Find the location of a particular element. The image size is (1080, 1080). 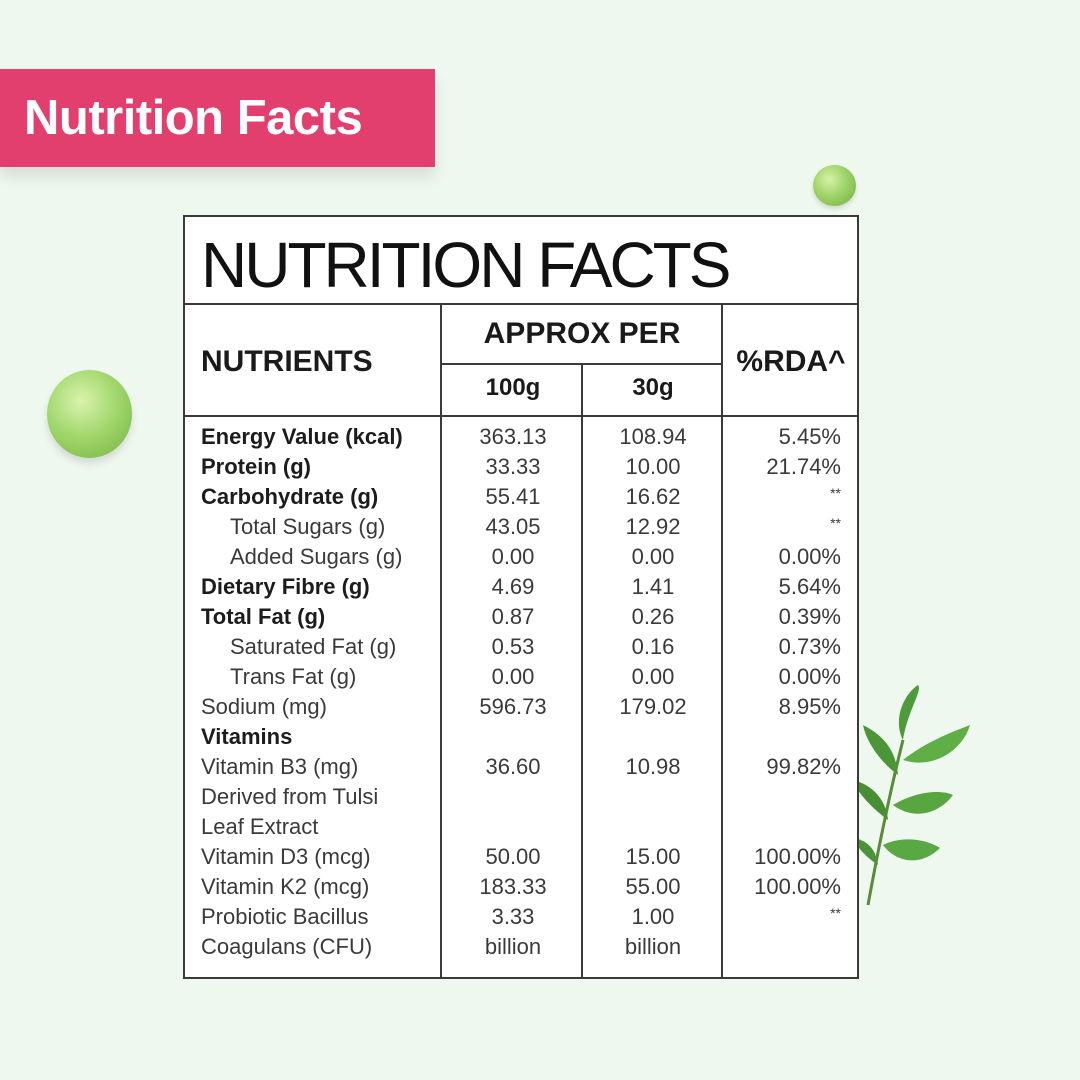

value-rda: 0.39% is located at coordinates (809, 616).